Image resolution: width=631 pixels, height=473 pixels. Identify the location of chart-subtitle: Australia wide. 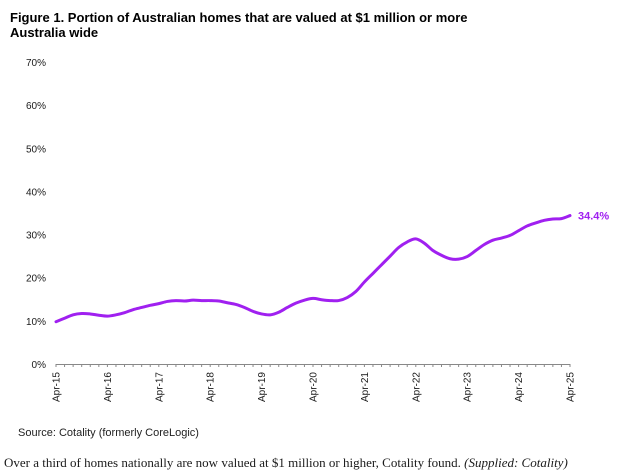
(54, 32).